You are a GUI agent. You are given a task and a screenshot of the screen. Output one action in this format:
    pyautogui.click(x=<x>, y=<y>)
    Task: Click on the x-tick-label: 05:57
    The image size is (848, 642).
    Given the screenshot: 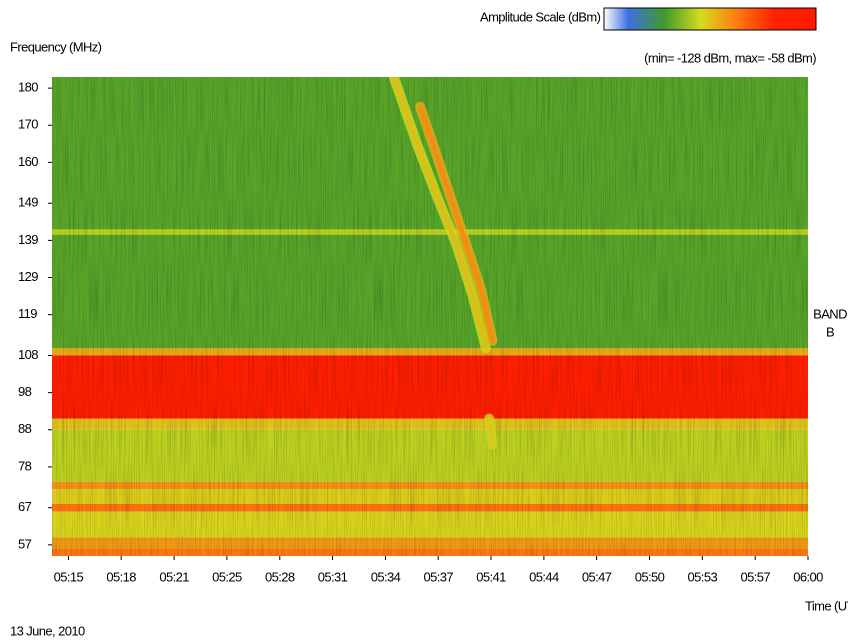 What is the action you would take?
    pyautogui.click(x=755, y=576)
    